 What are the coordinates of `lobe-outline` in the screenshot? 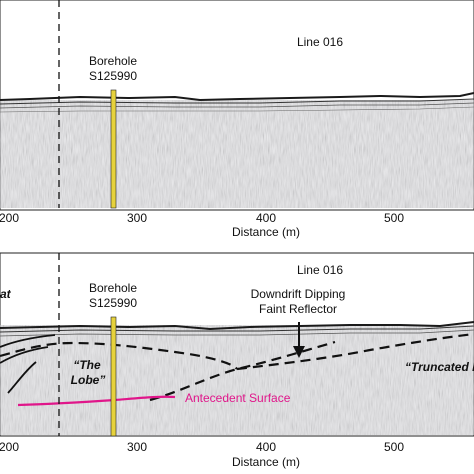 It's located at (119, 355).